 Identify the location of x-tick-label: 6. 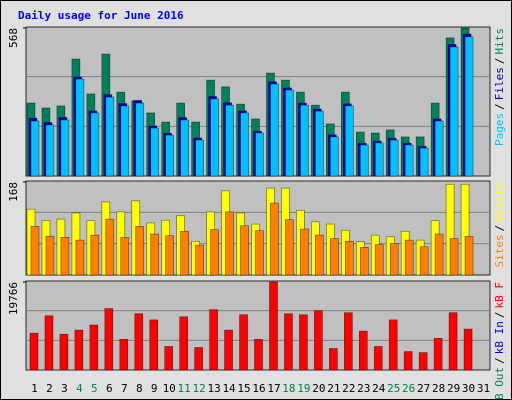
(109, 388).